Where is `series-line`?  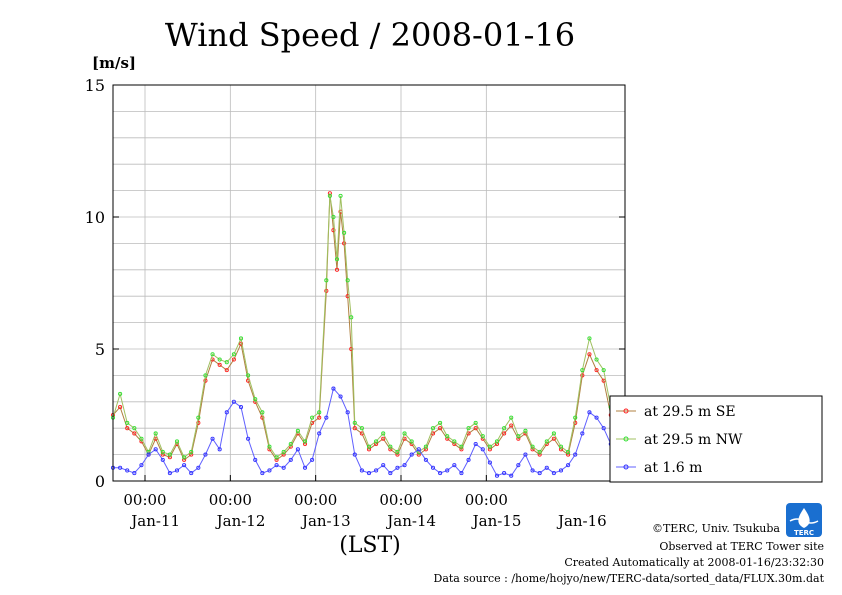
series-line is located at coordinates (369, 432).